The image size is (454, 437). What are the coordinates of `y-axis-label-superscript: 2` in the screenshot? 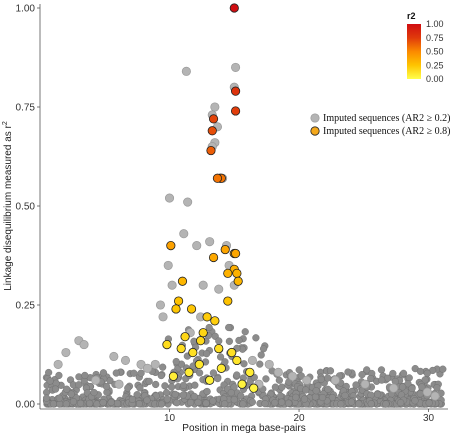 It's located at (5, 123).